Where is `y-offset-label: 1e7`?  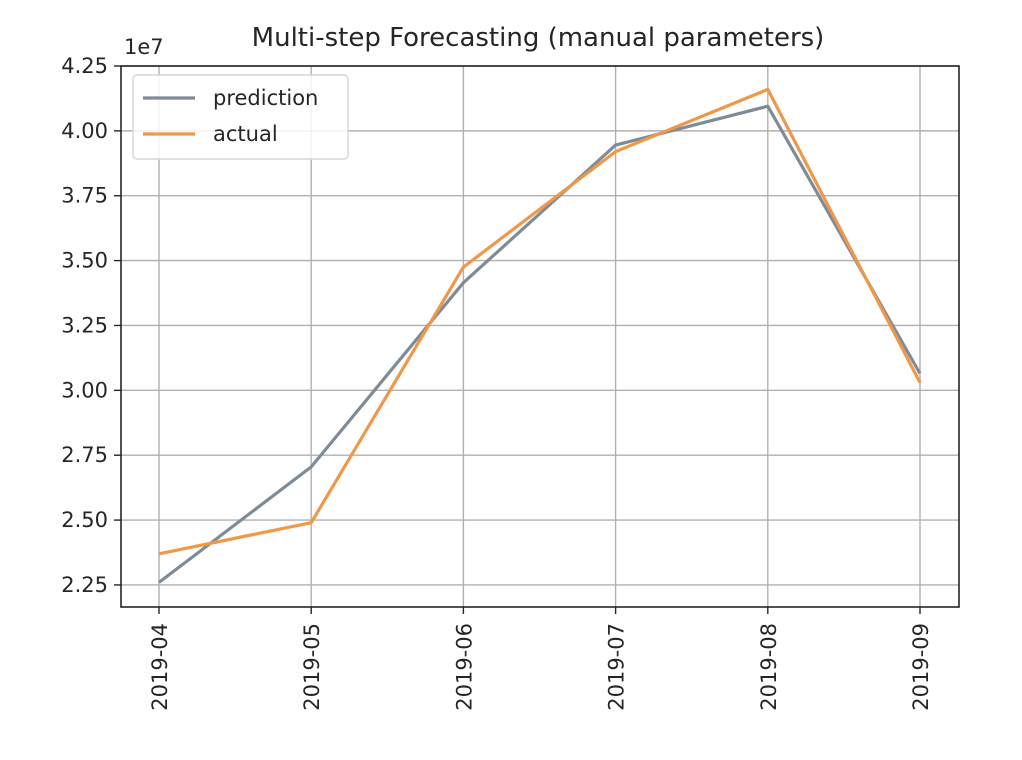
y-offset-label: 1e7 is located at coordinates (144, 47).